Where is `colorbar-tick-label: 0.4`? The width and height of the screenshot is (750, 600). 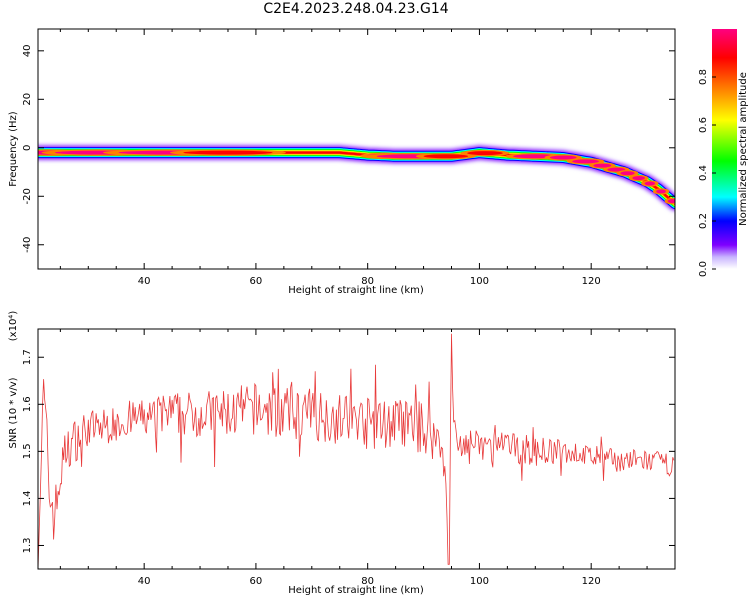 colorbar-tick-label: 0.4 is located at coordinates (703, 173).